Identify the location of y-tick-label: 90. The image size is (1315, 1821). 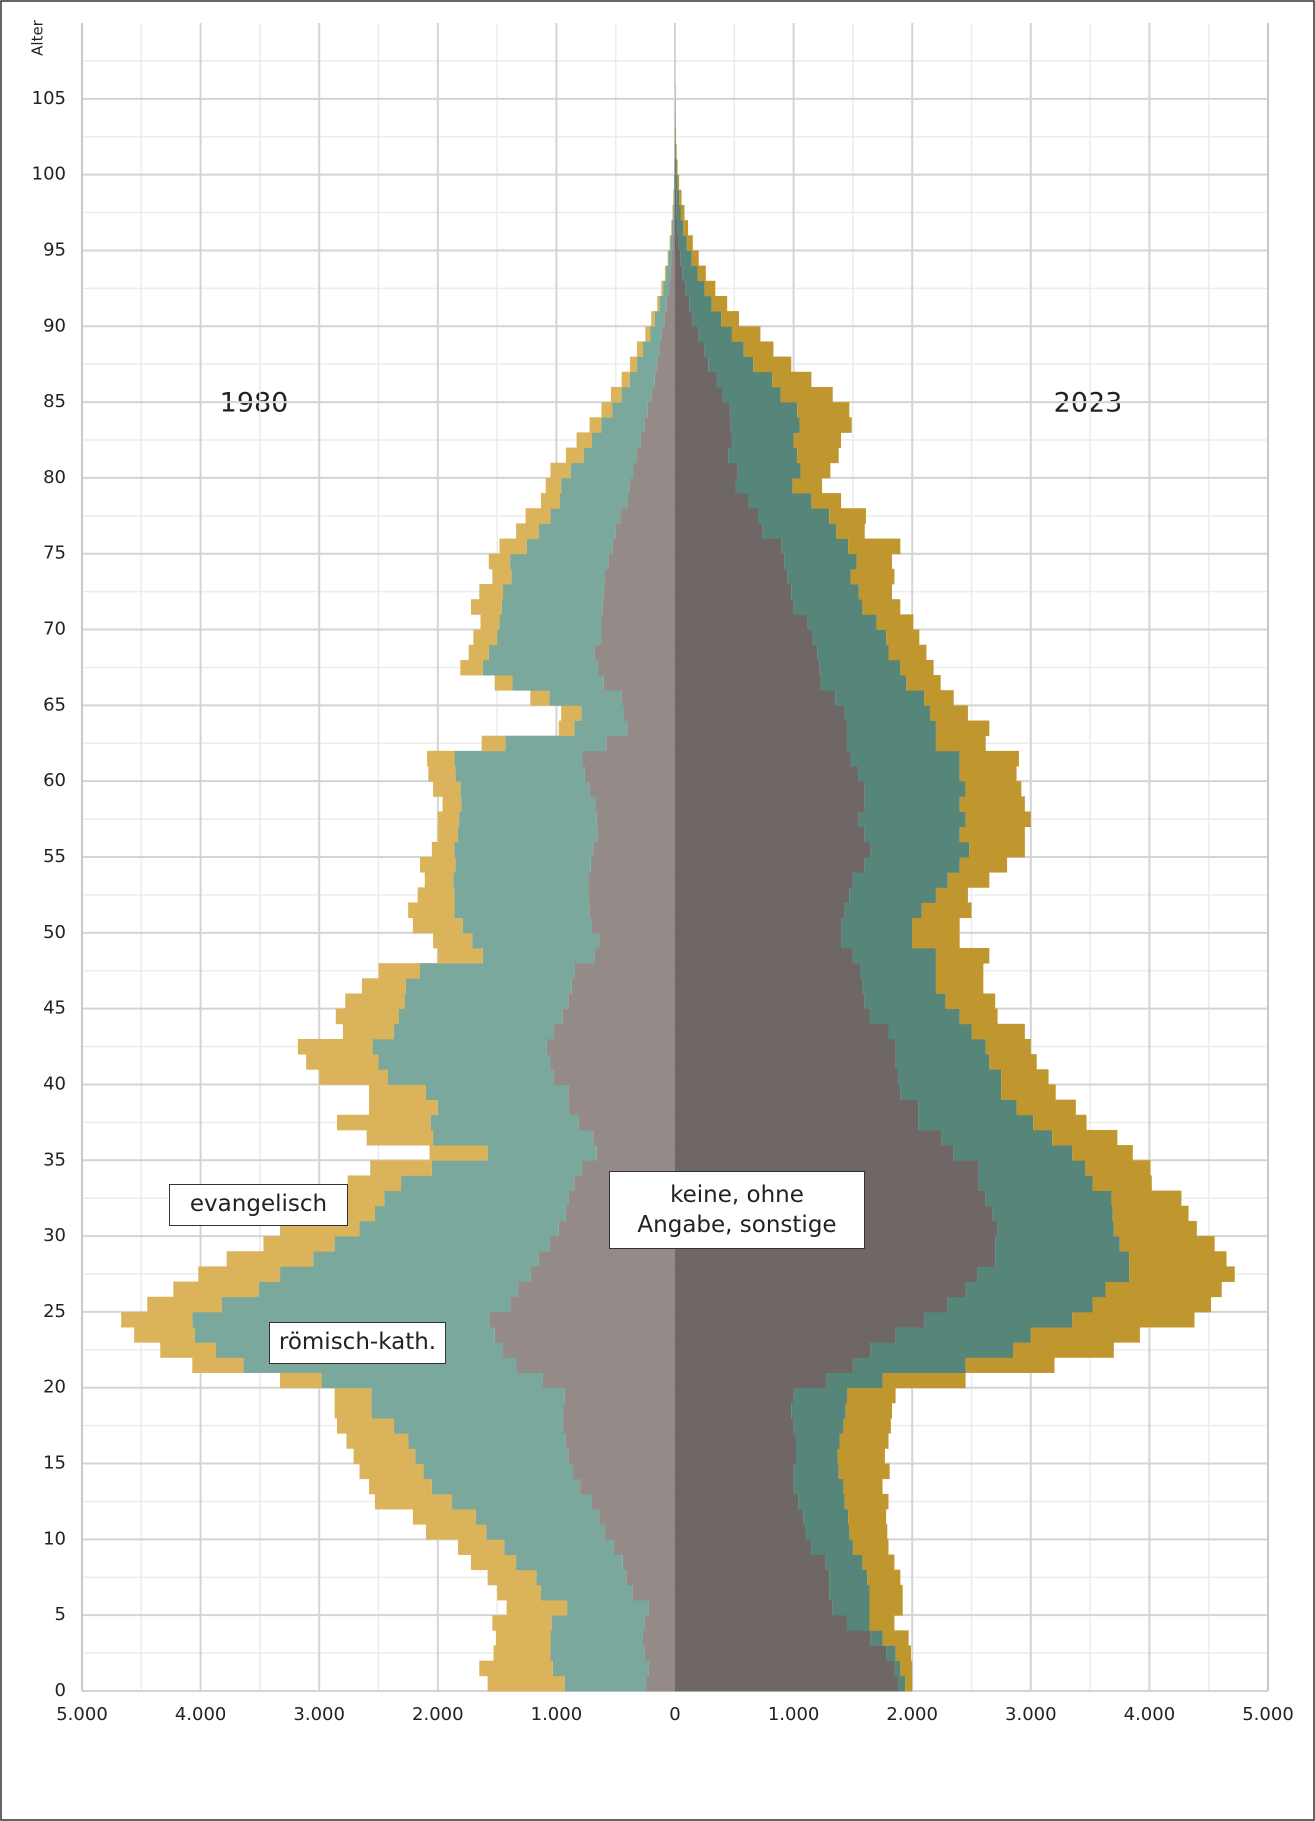
(54, 325).